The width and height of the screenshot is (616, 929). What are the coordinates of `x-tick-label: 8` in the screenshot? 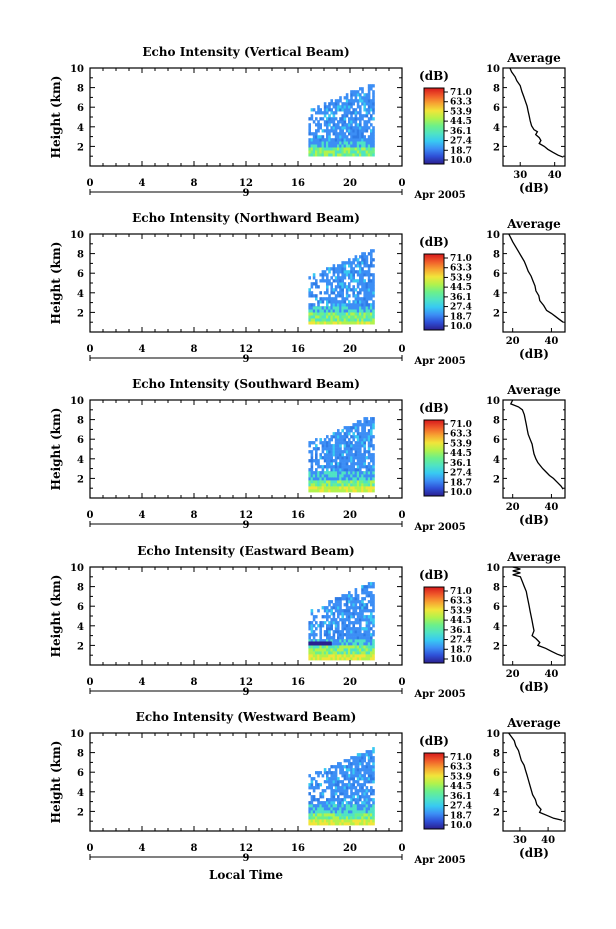 It's located at (194, 515).